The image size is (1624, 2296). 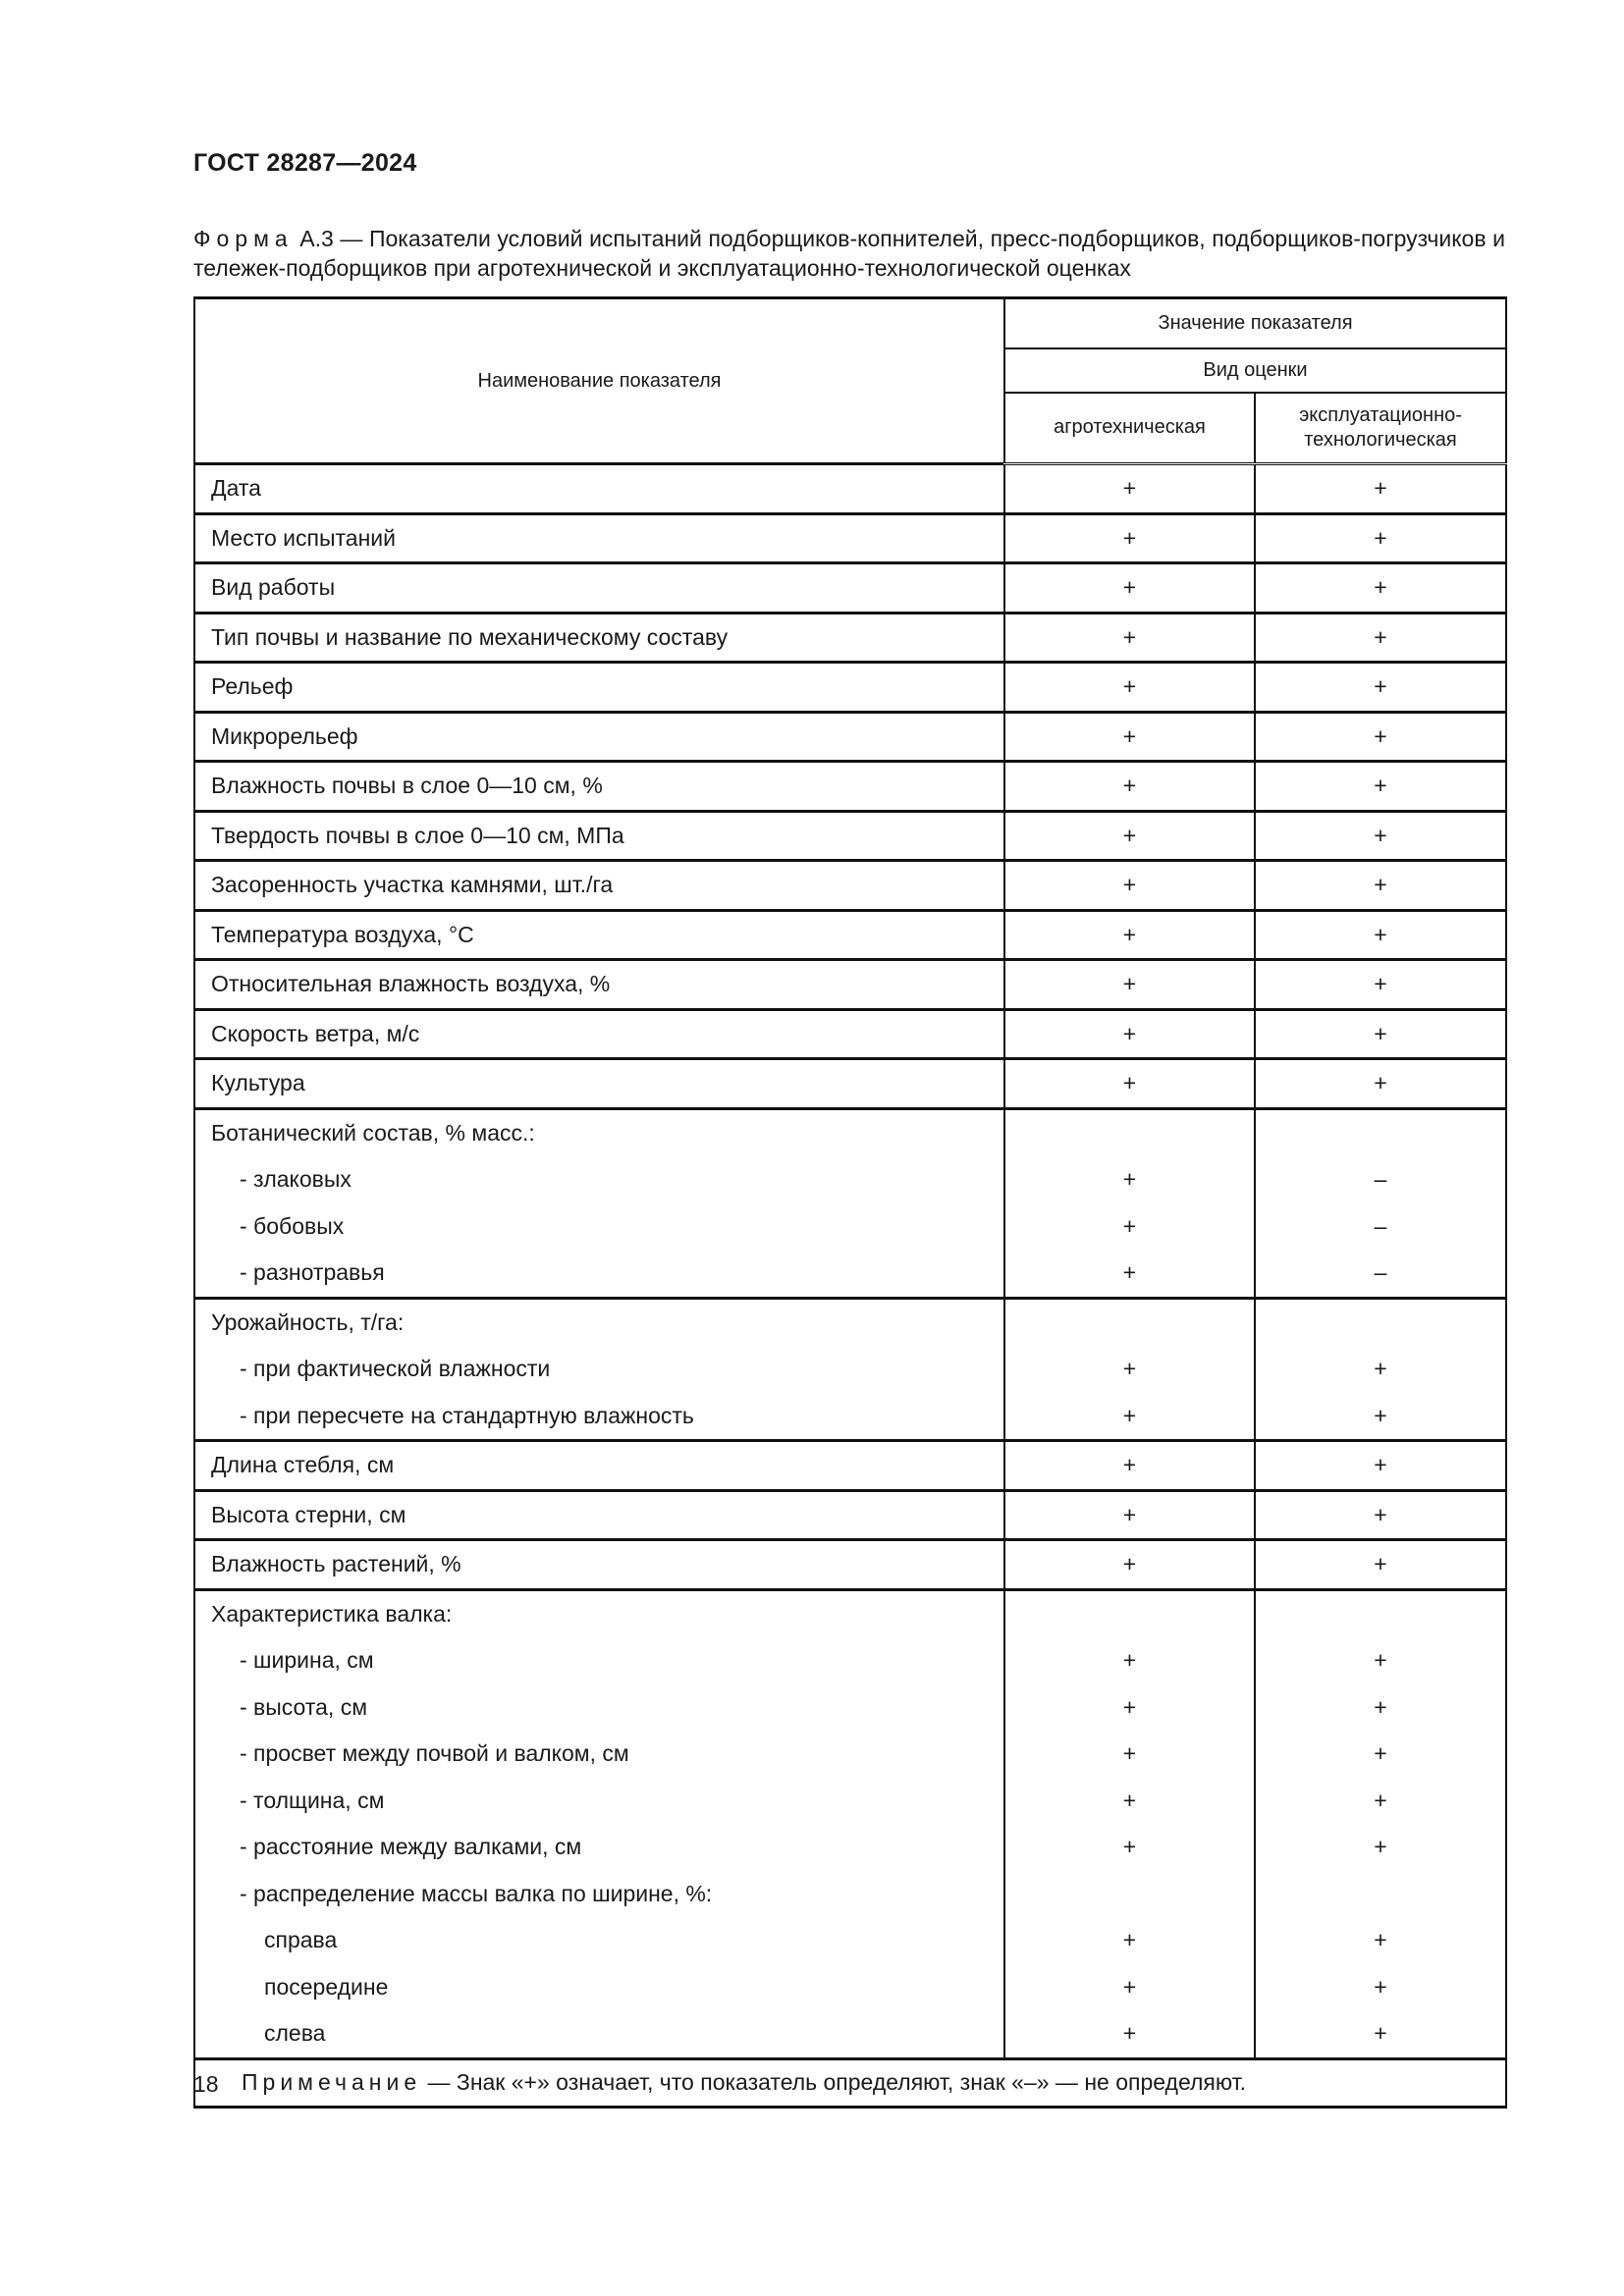 What do you see at coordinates (599, 1514) in the screenshot?
I see `indicator-name-cell: Высота стерни, см` at bounding box center [599, 1514].